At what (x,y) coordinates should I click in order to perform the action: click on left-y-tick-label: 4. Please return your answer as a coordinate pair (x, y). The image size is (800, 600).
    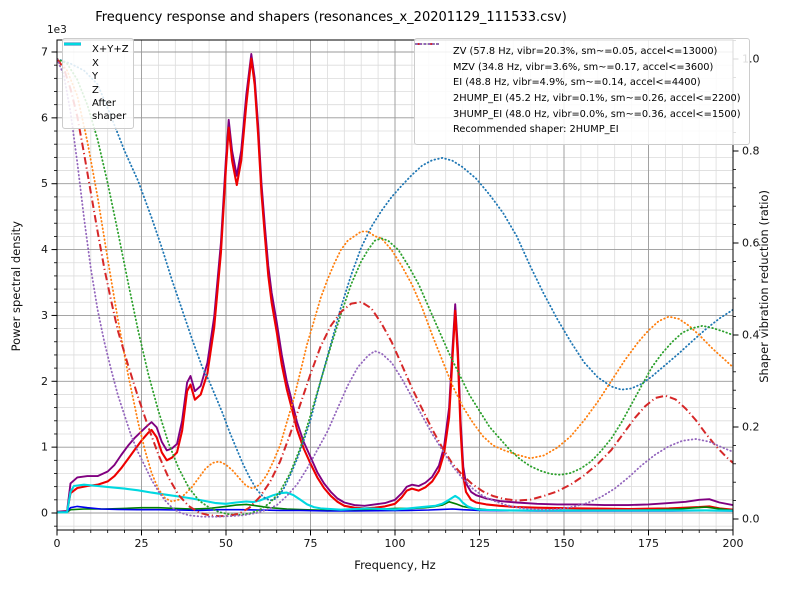
    Looking at the image, I should click on (44, 249).